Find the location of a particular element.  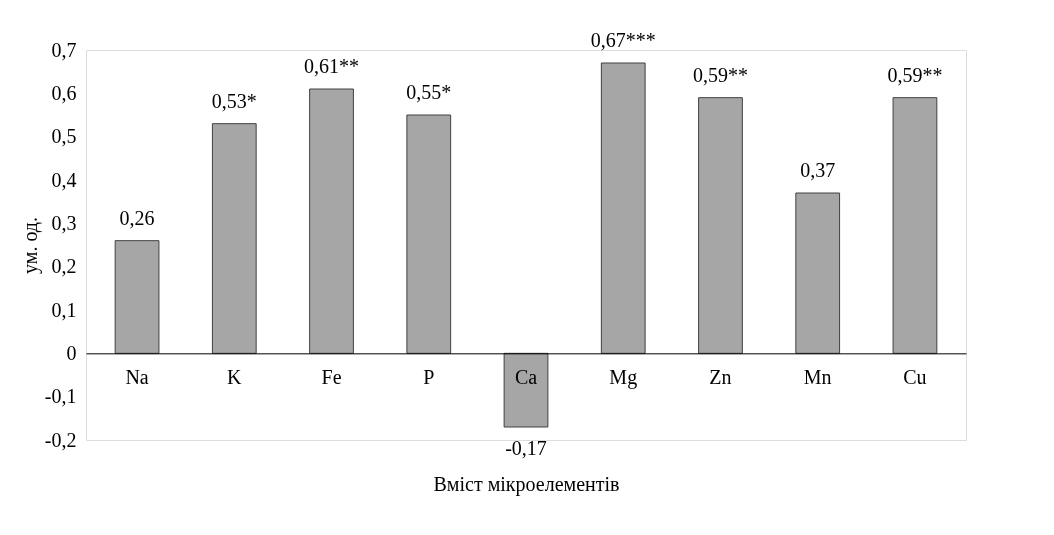

y-tick-label: 0,4 is located at coordinates (64, 179).